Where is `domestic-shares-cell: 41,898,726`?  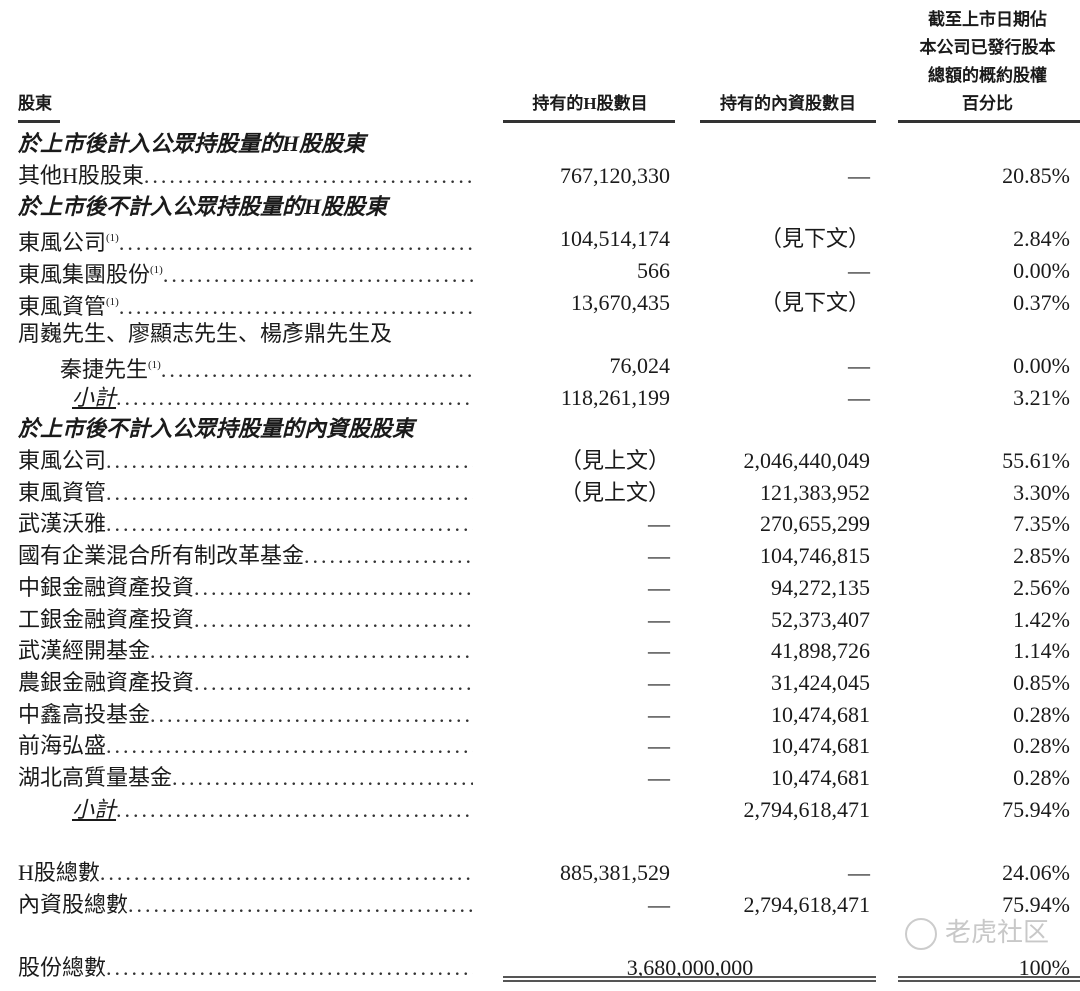 domestic-shares-cell: 41,898,726 is located at coordinates (820, 651).